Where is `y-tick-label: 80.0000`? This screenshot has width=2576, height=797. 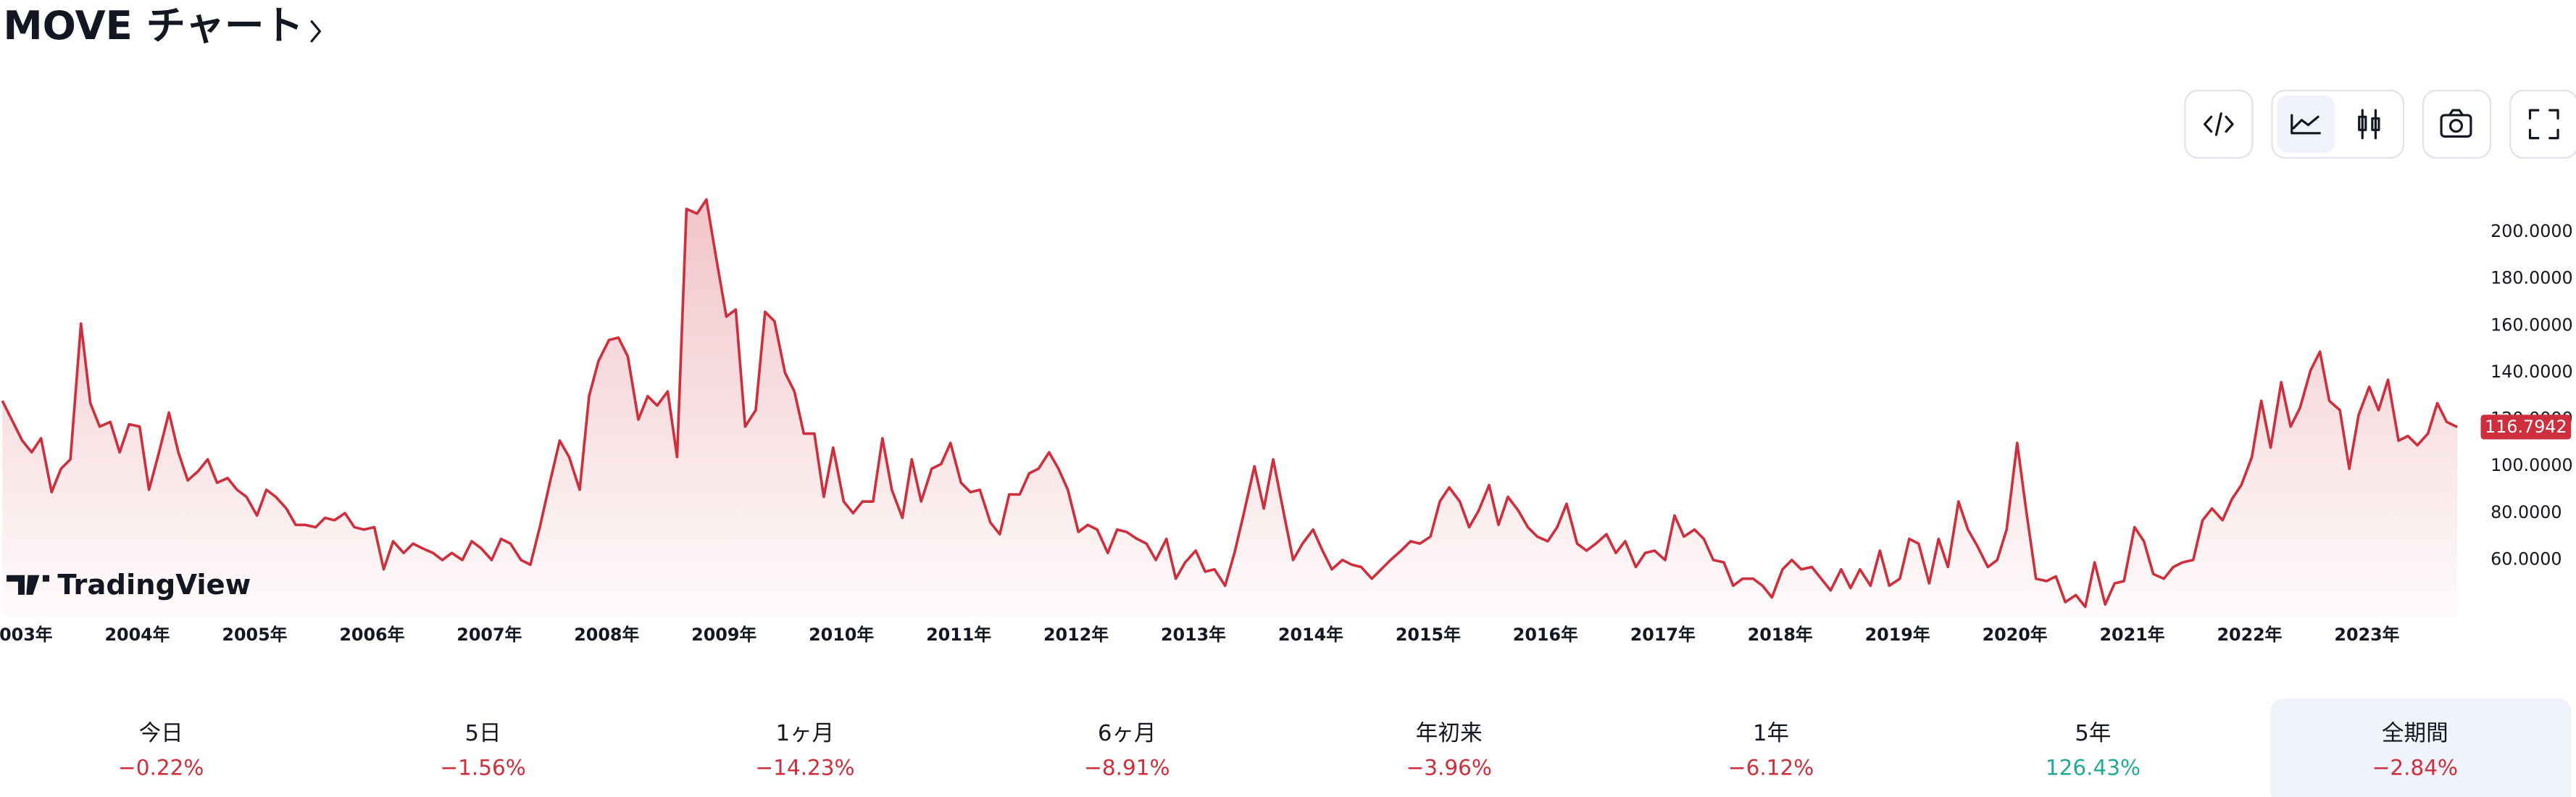
y-tick-label: 80.0000 is located at coordinates (2526, 512).